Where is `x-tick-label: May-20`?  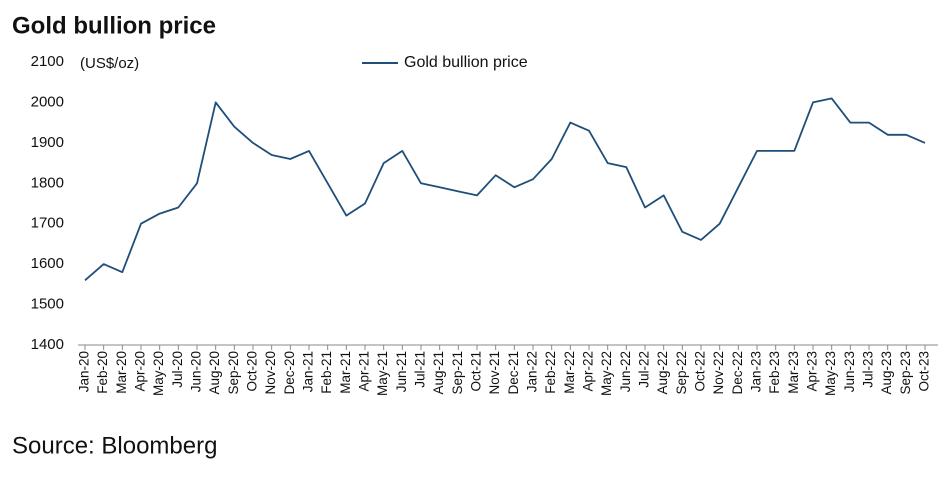
x-tick-label: May-20 is located at coordinates (158, 373).